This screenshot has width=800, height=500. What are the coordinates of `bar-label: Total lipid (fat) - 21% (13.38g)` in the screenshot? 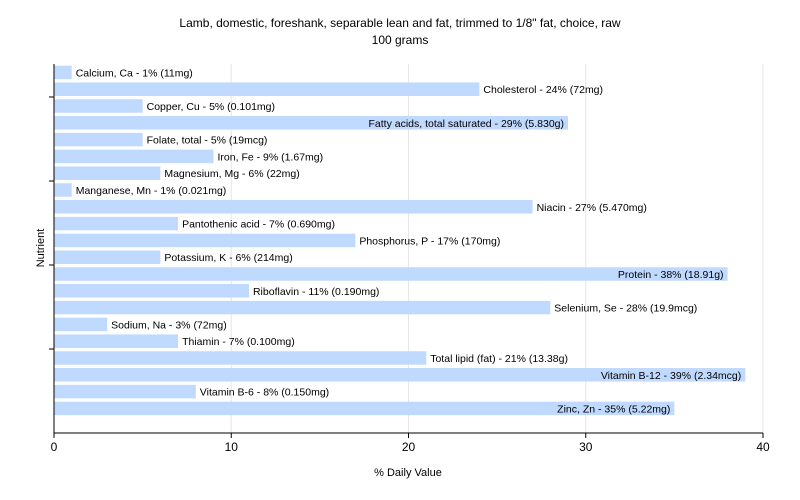 It's located at (499, 359).